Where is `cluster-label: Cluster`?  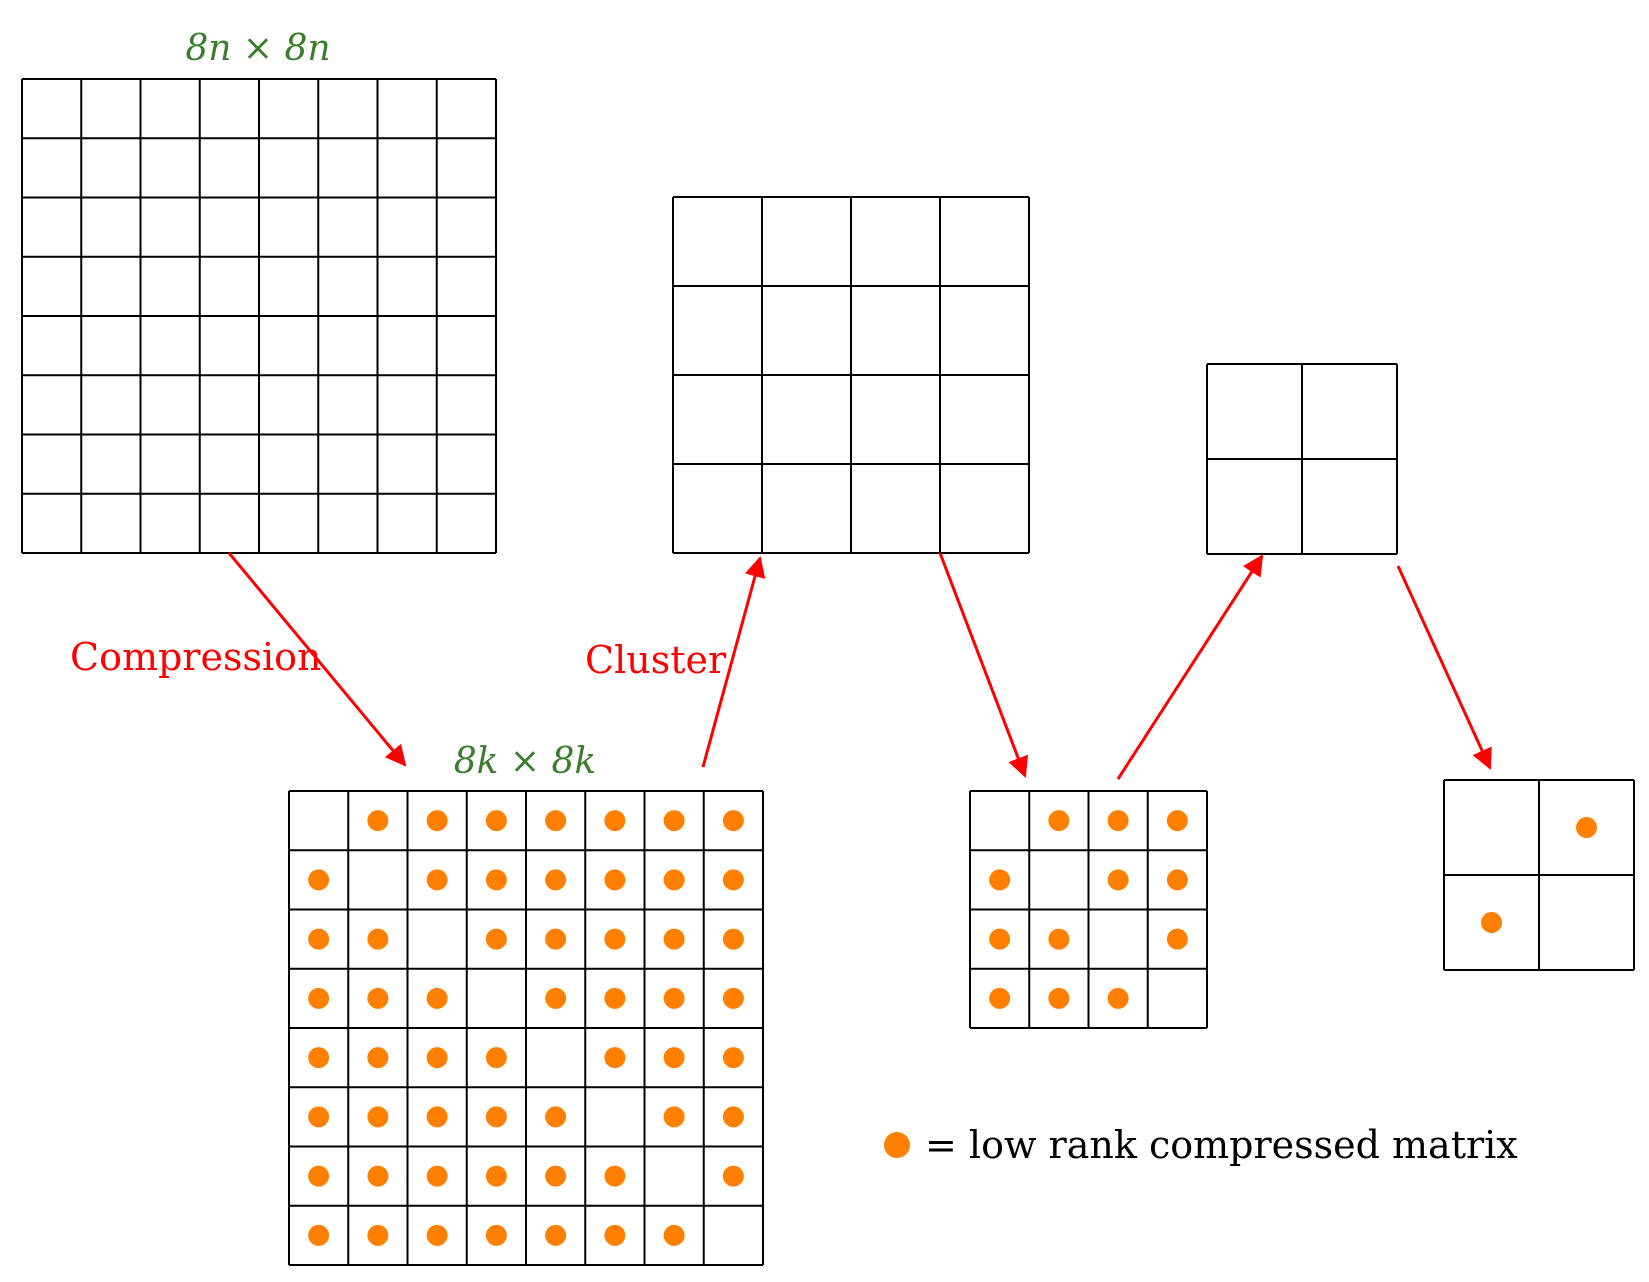 cluster-label: Cluster is located at coordinates (656, 660).